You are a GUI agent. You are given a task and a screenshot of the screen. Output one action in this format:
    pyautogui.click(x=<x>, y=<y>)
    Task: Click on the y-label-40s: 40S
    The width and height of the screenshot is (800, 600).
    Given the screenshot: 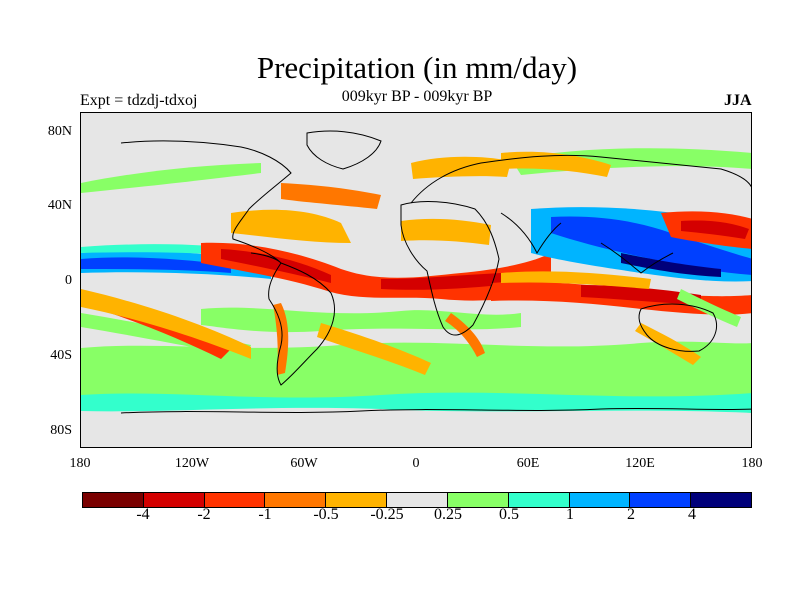 What is the action you would take?
    pyautogui.click(x=61, y=355)
    